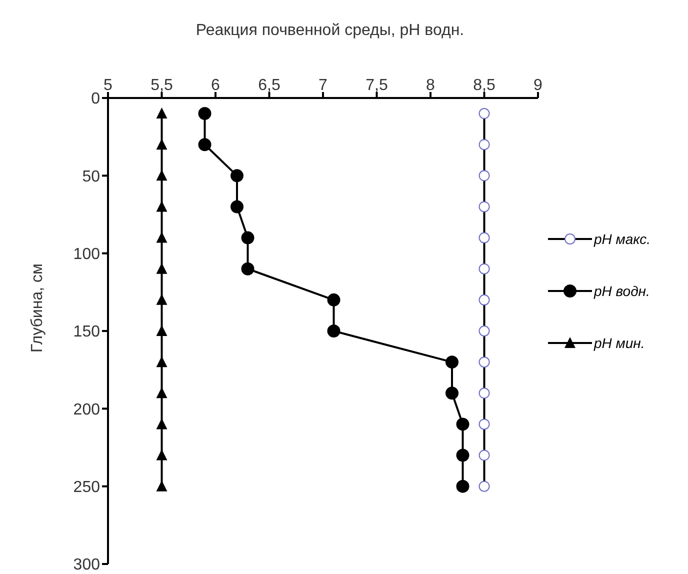 The width and height of the screenshot is (688, 574). Describe the element at coordinates (215, 85) in the screenshot. I see `x-tick-label: 6` at that location.